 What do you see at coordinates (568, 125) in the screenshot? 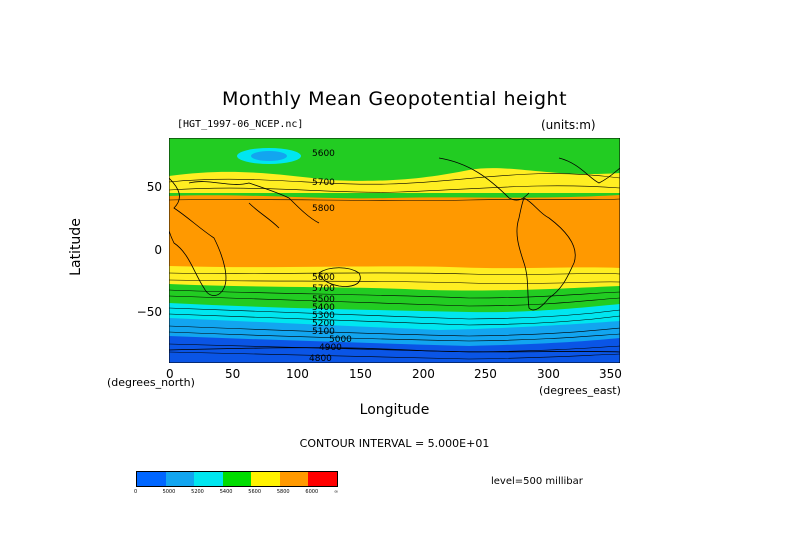
I see `units-label: (units:m)` at bounding box center [568, 125].